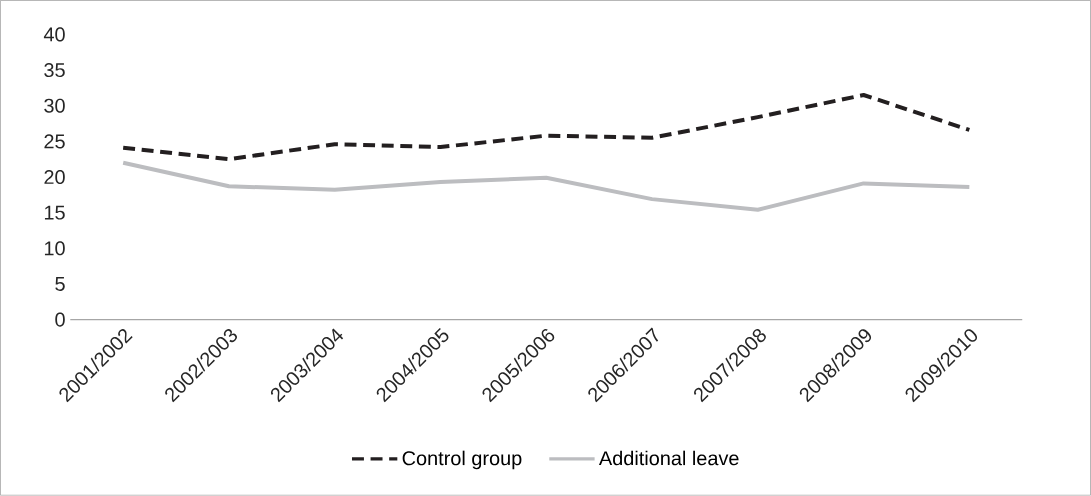  I want to click on y-tick-label: 35, so click(54, 70).